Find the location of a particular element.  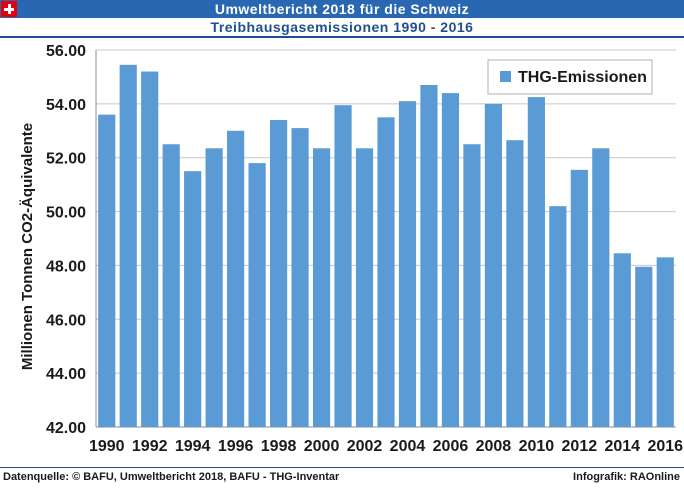

y-tick-label: 52.00 is located at coordinates (66, 159).